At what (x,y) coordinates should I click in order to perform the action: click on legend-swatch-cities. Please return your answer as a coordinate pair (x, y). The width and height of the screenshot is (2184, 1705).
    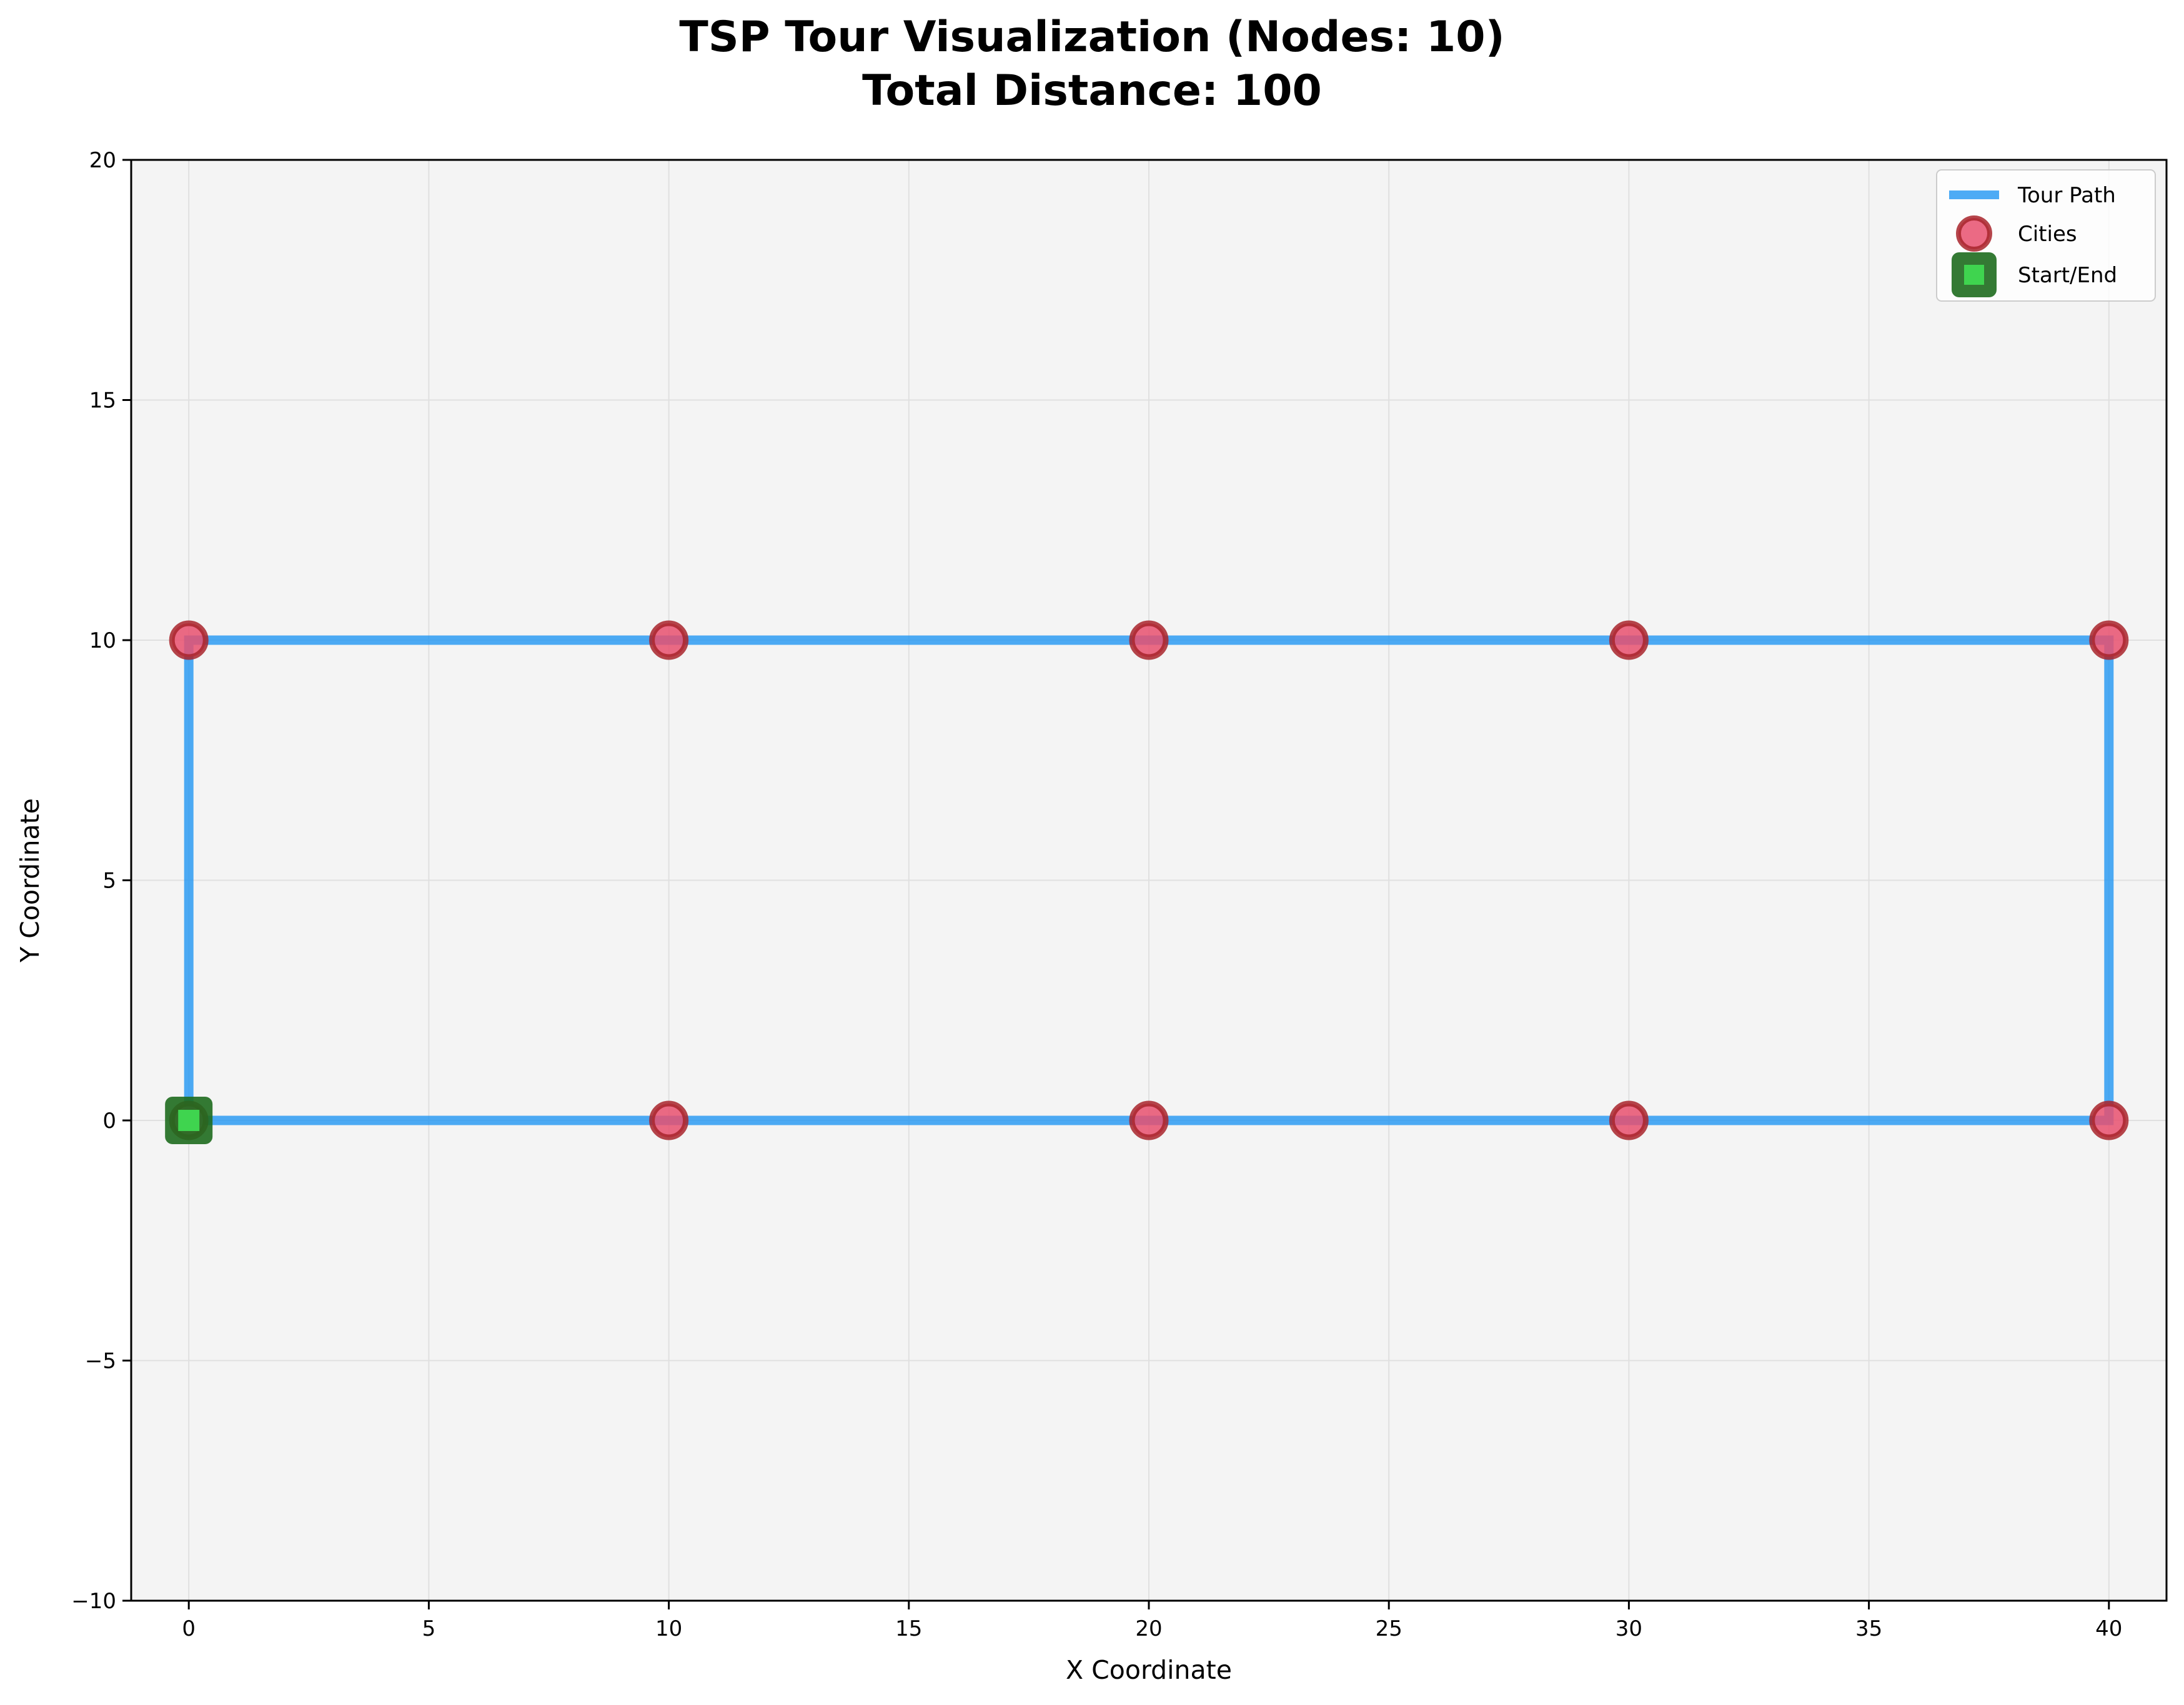
    Looking at the image, I should click on (1974, 233).